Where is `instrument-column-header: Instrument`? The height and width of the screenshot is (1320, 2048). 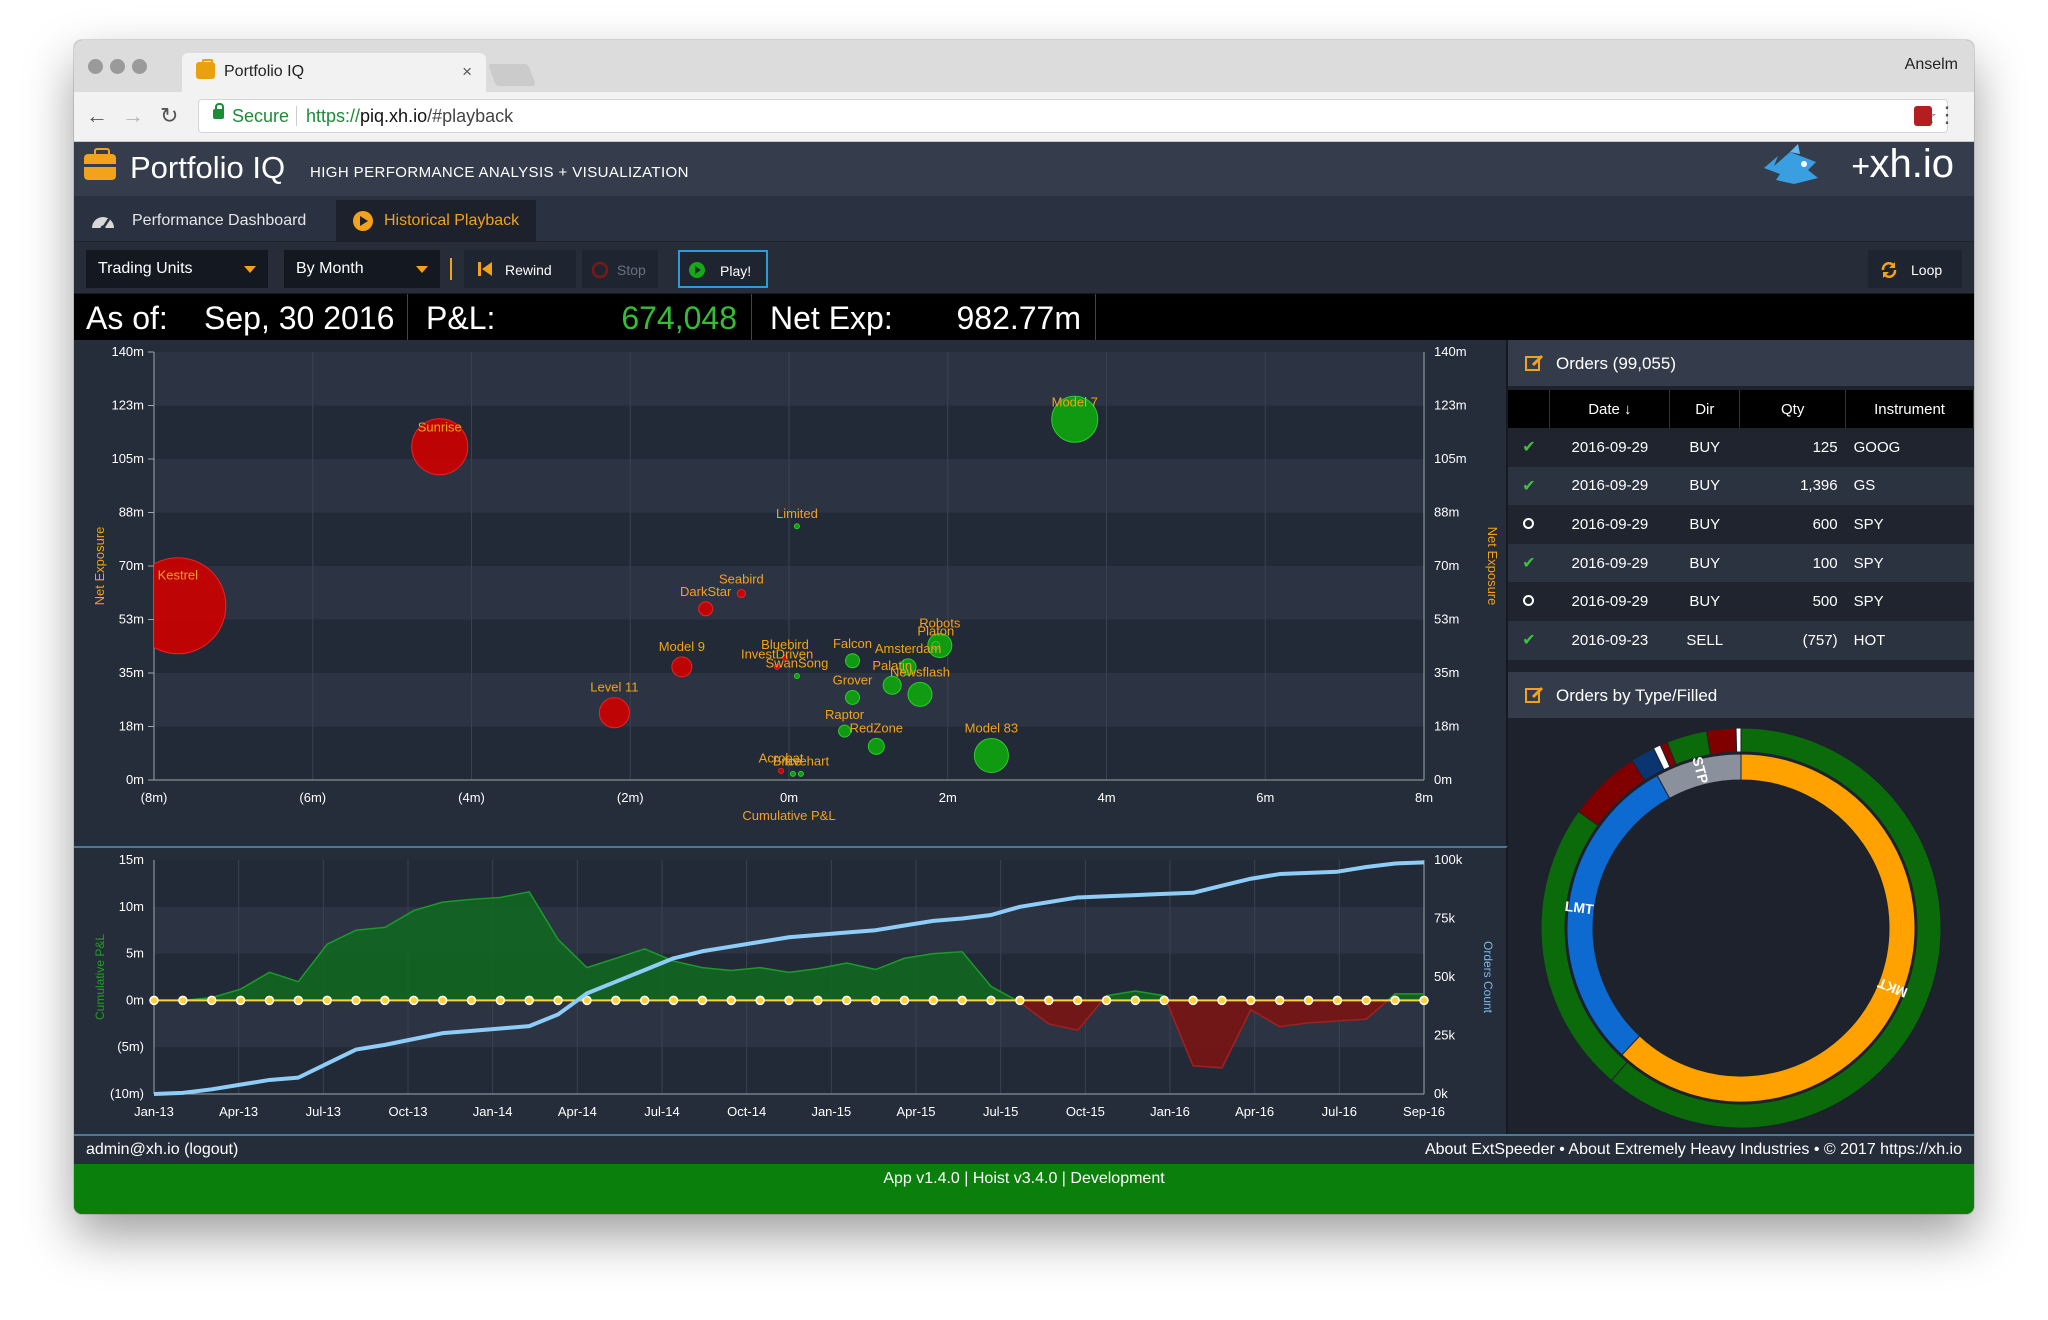
instrument-column-header: Instrument is located at coordinates (1909, 409).